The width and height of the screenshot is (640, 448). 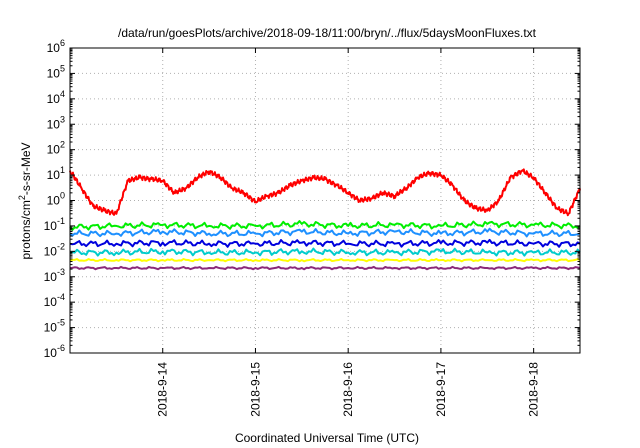 What do you see at coordinates (56, 97) in the screenshot?
I see `y-tick-label: 10⁴` at bounding box center [56, 97].